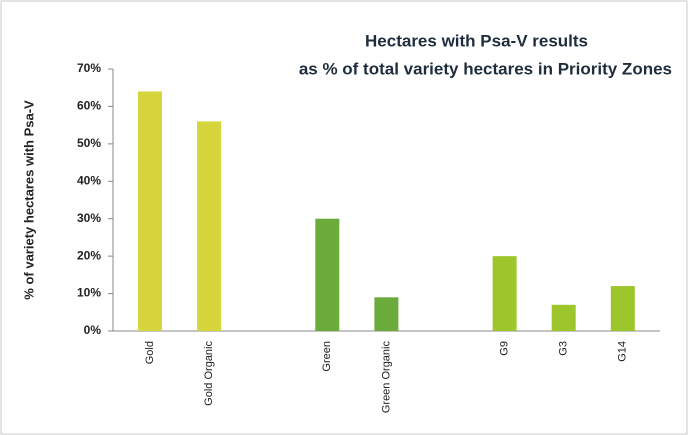 This screenshot has width=688, height=435. Describe the element at coordinates (476, 40) in the screenshot. I see `chart-title: Hectares with Psa-V results` at that location.